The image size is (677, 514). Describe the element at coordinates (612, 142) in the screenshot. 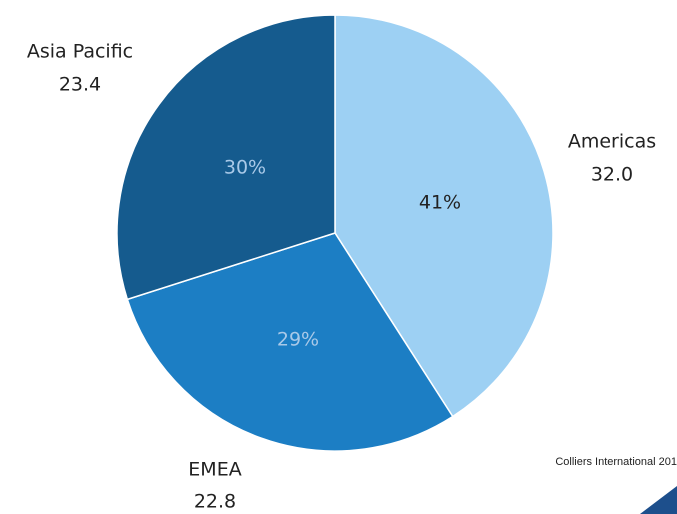

I see `category-label: Americas` at that location.